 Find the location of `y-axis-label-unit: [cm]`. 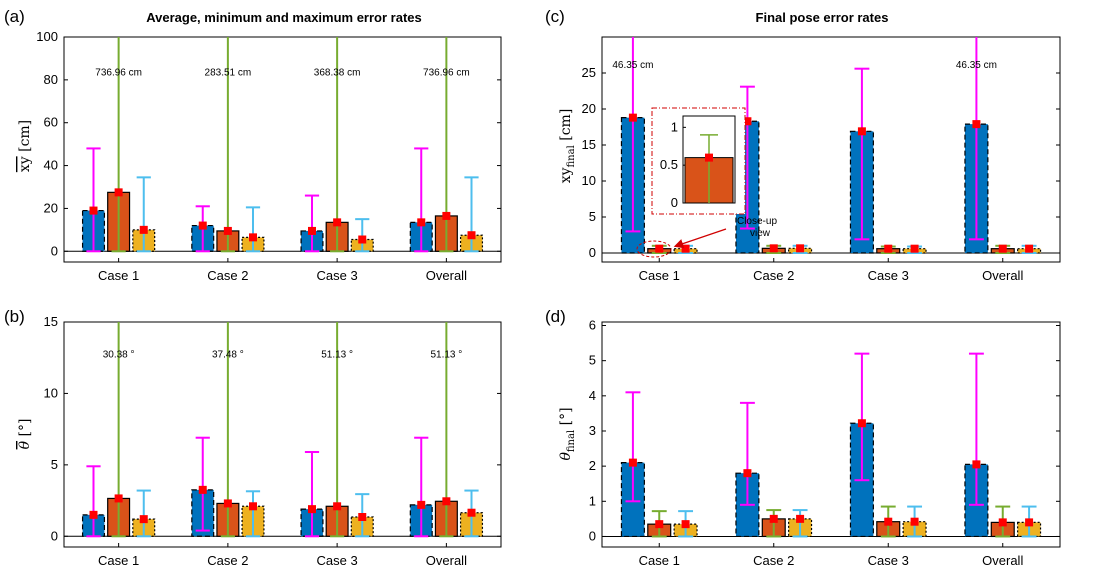

y-axis-label-unit: [cm] is located at coordinates (25, 138).